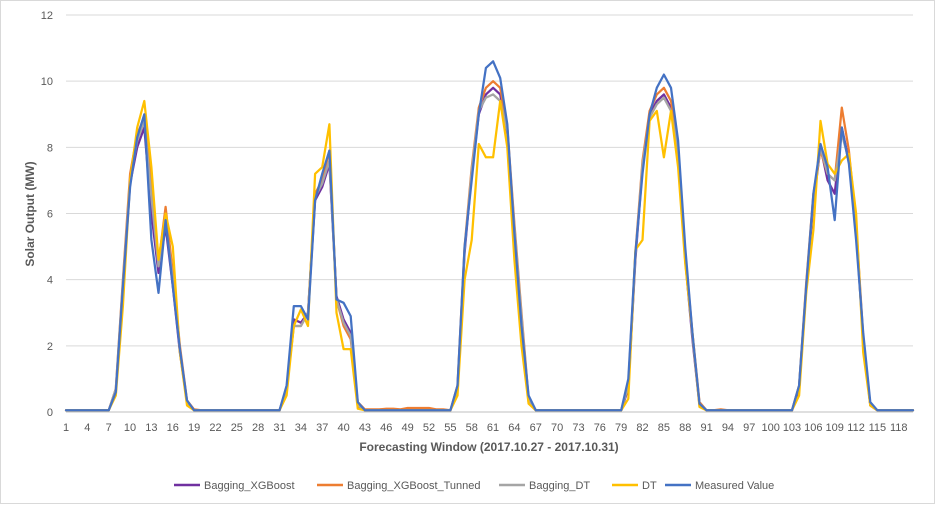 This screenshot has height=508, width=935. I want to click on legend-label-measured-value: Measured Value, so click(734, 486).